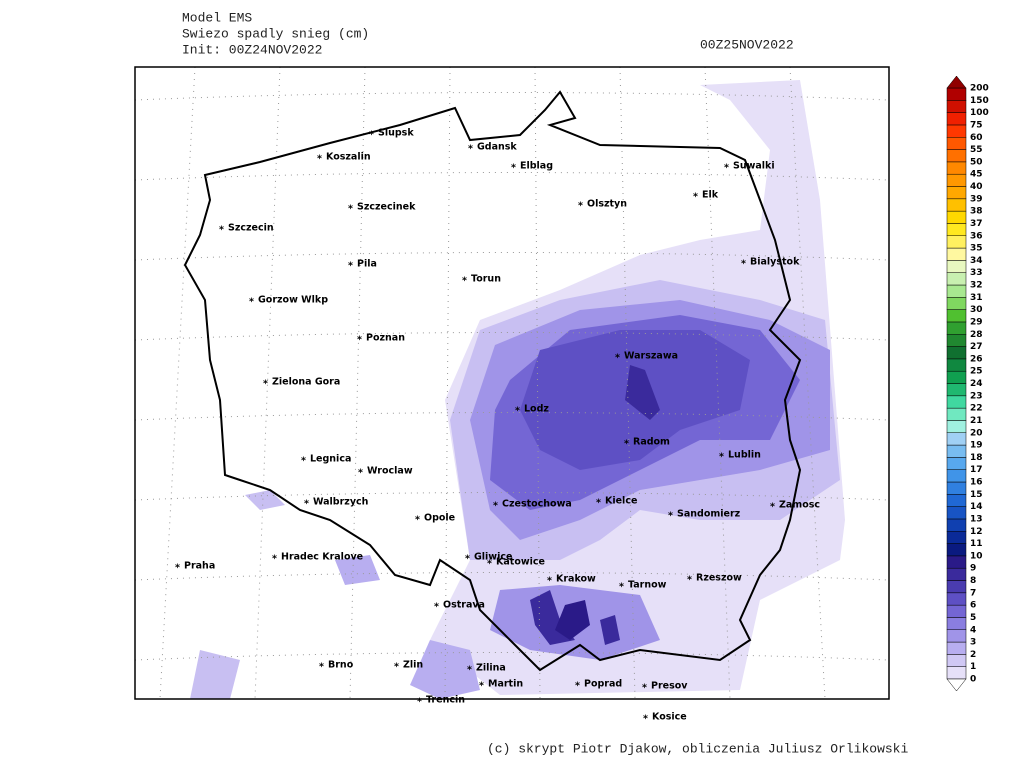  I want to click on city-label: Szczecin, so click(251, 228).